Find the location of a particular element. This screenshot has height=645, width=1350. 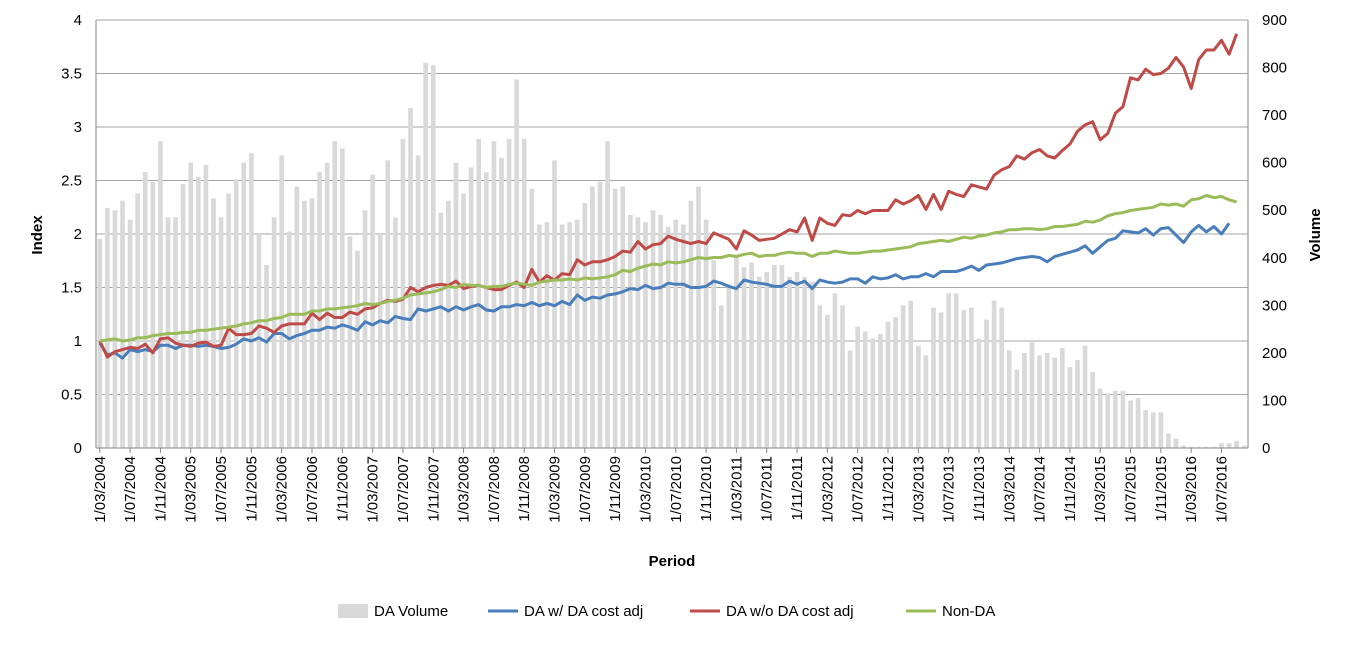

x-tick-label: 1/11/2015 is located at coordinates (1161, 489).